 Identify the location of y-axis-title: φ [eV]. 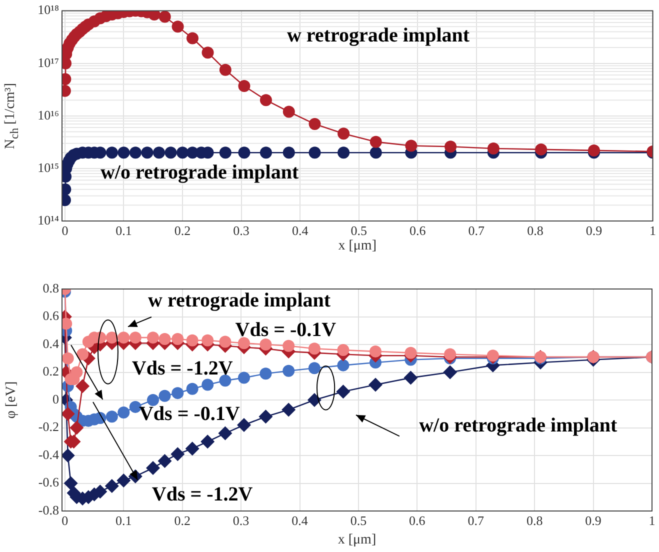
(12, 400).